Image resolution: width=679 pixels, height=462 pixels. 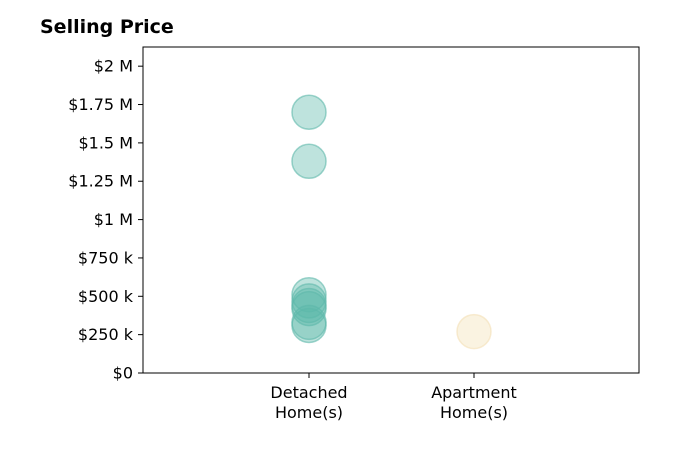 I want to click on y-tick-label: $1 M, so click(x=113, y=219).